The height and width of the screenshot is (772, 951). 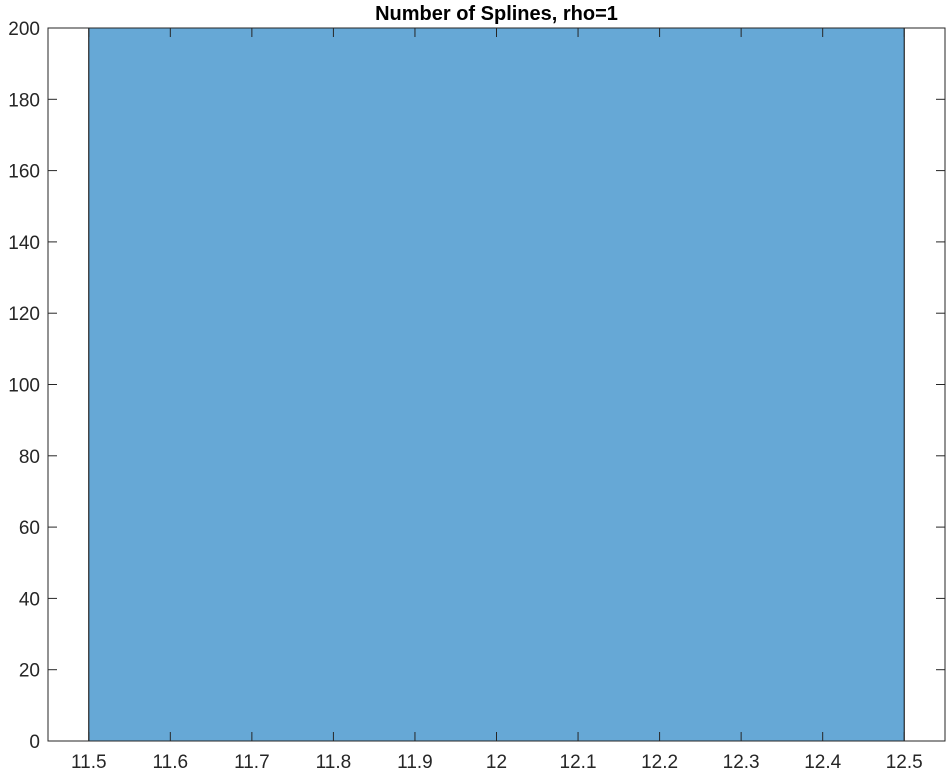 What do you see at coordinates (34, 742) in the screenshot?
I see `y-tick-label: 0` at bounding box center [34, 742].